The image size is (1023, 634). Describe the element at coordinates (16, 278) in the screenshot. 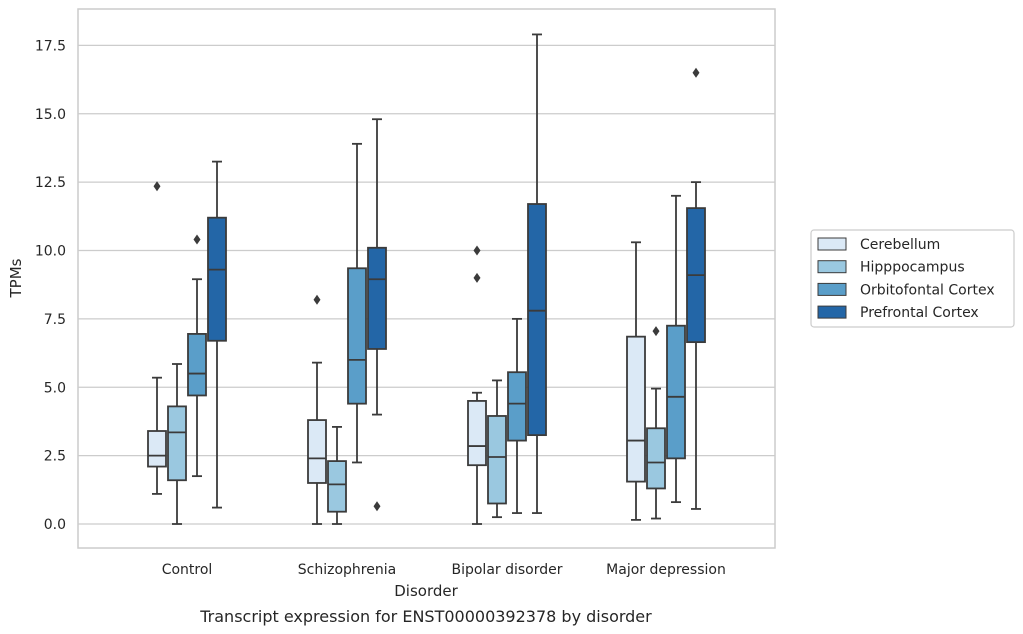

I see `y-axis-label: TPMs` at that location.